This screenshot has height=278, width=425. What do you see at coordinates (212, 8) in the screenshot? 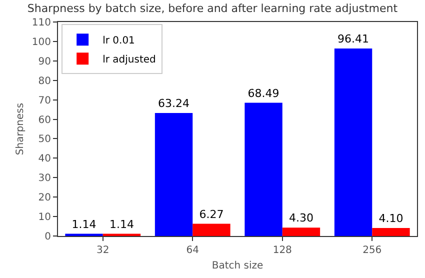
I see `chart-title: Sharpness by batch size, before and after learning rate adjustment` at bounding box center [212, 8].